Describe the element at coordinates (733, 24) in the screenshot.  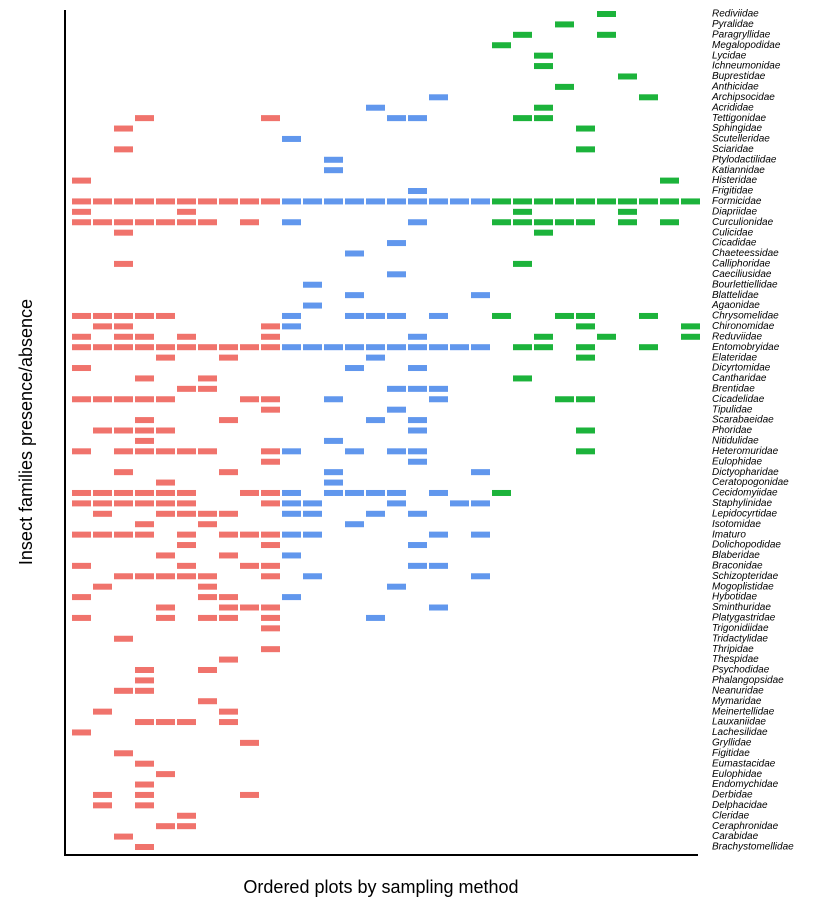
I see `family-label: Pyralidae` at that location.